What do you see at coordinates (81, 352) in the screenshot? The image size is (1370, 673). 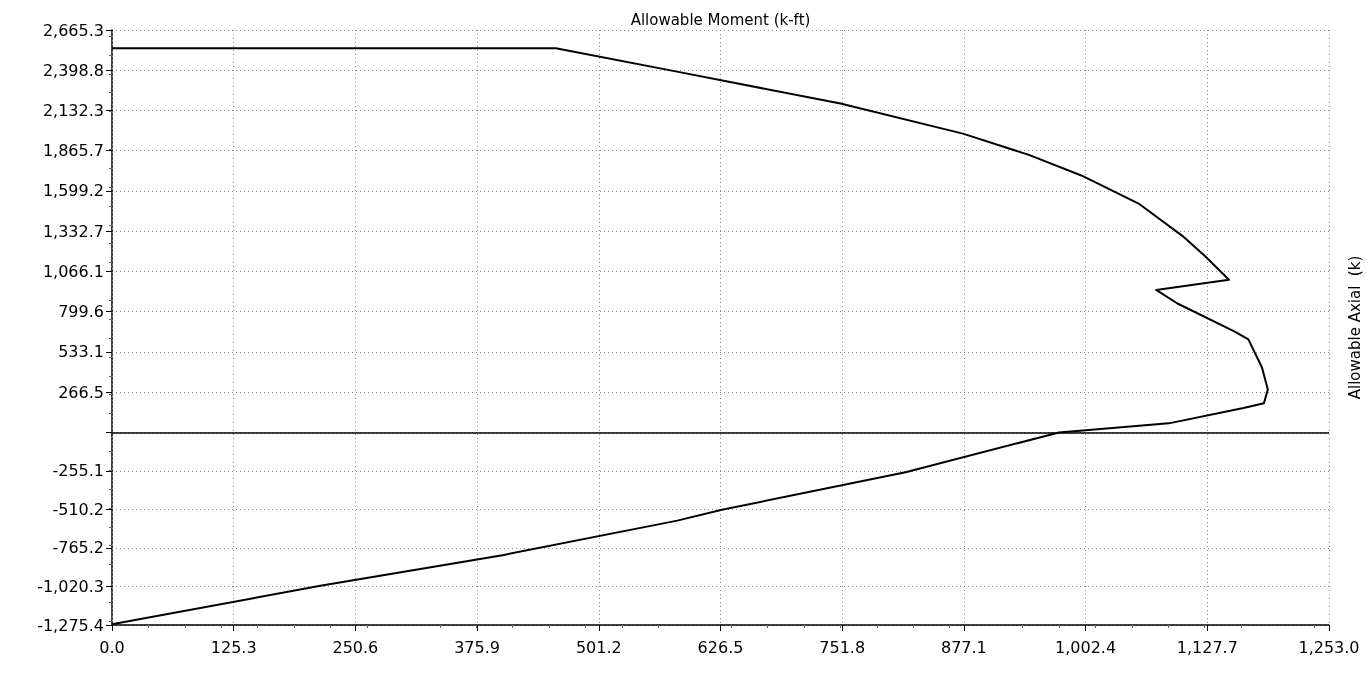 I see `y-tick-label: 533.1` at bounding box center [81, 352].